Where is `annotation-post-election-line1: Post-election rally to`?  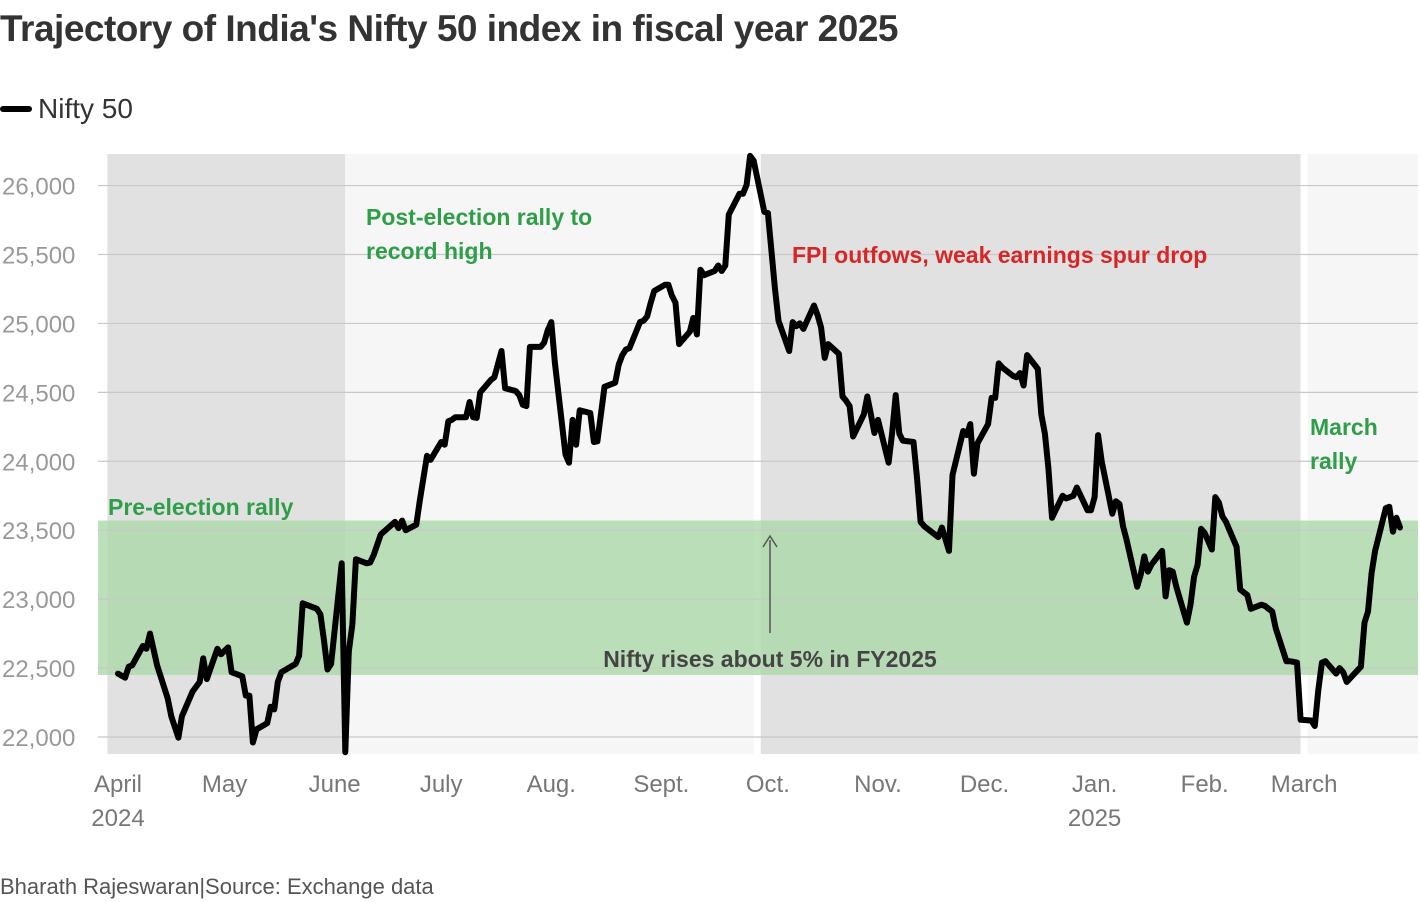
annotation-post-election-line1: Post-election rally to is located at coordinates (479, 217).